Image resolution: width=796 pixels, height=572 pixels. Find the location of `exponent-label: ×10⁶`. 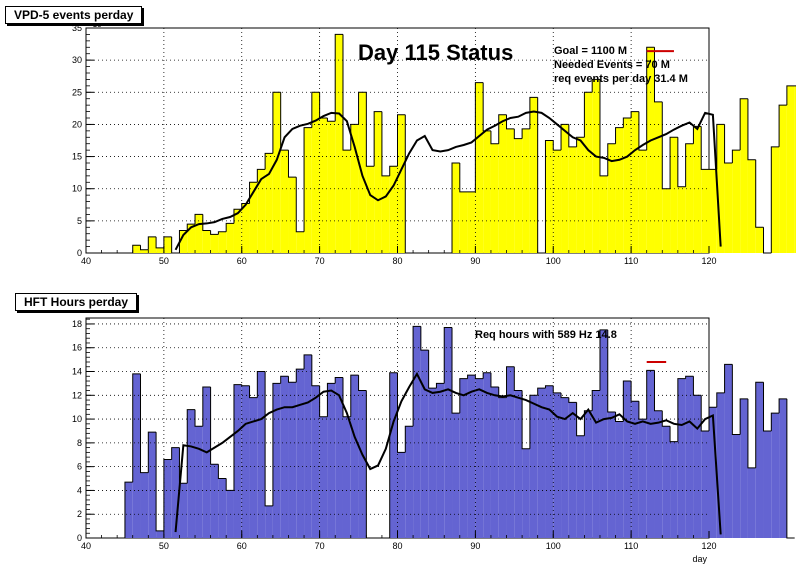

exponent-label: ×10⁶ is located at coordinates (96, 24).